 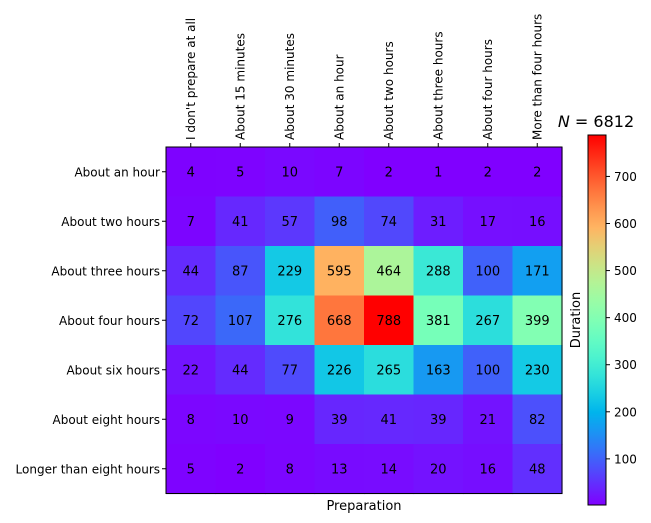 I want to click on cell-value-label: 77, so click(x=289, y=370).